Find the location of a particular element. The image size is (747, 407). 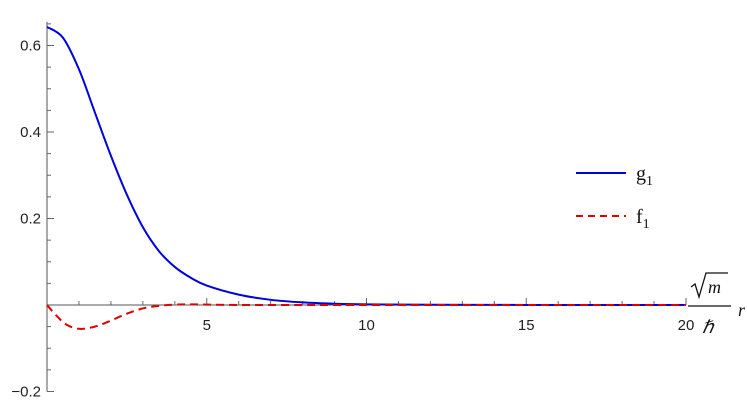

legend-label-g1: g1 is located at coordinates (644, 176).